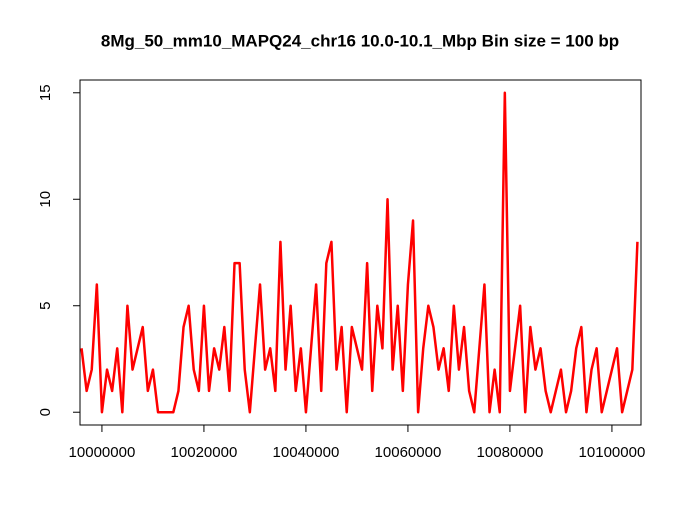 The width and height of the screenshot is (682, 529). Describe the element at coordinates (612, 452) in the screenshot. I see `x-tick-label: 10100000` at that location.